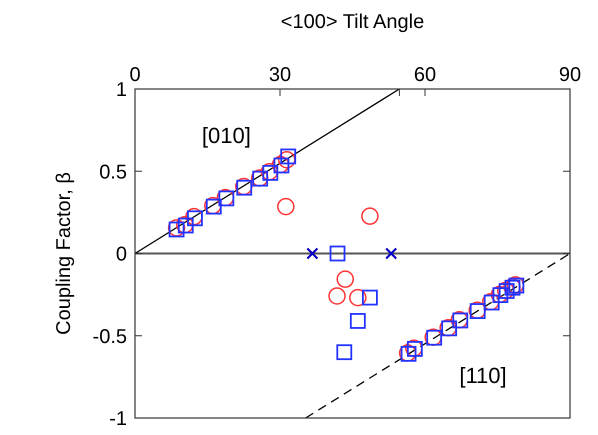  Describe the element at coordinates (135, 75) in the screenshot. I see `x-tick-label: 0` at that location.